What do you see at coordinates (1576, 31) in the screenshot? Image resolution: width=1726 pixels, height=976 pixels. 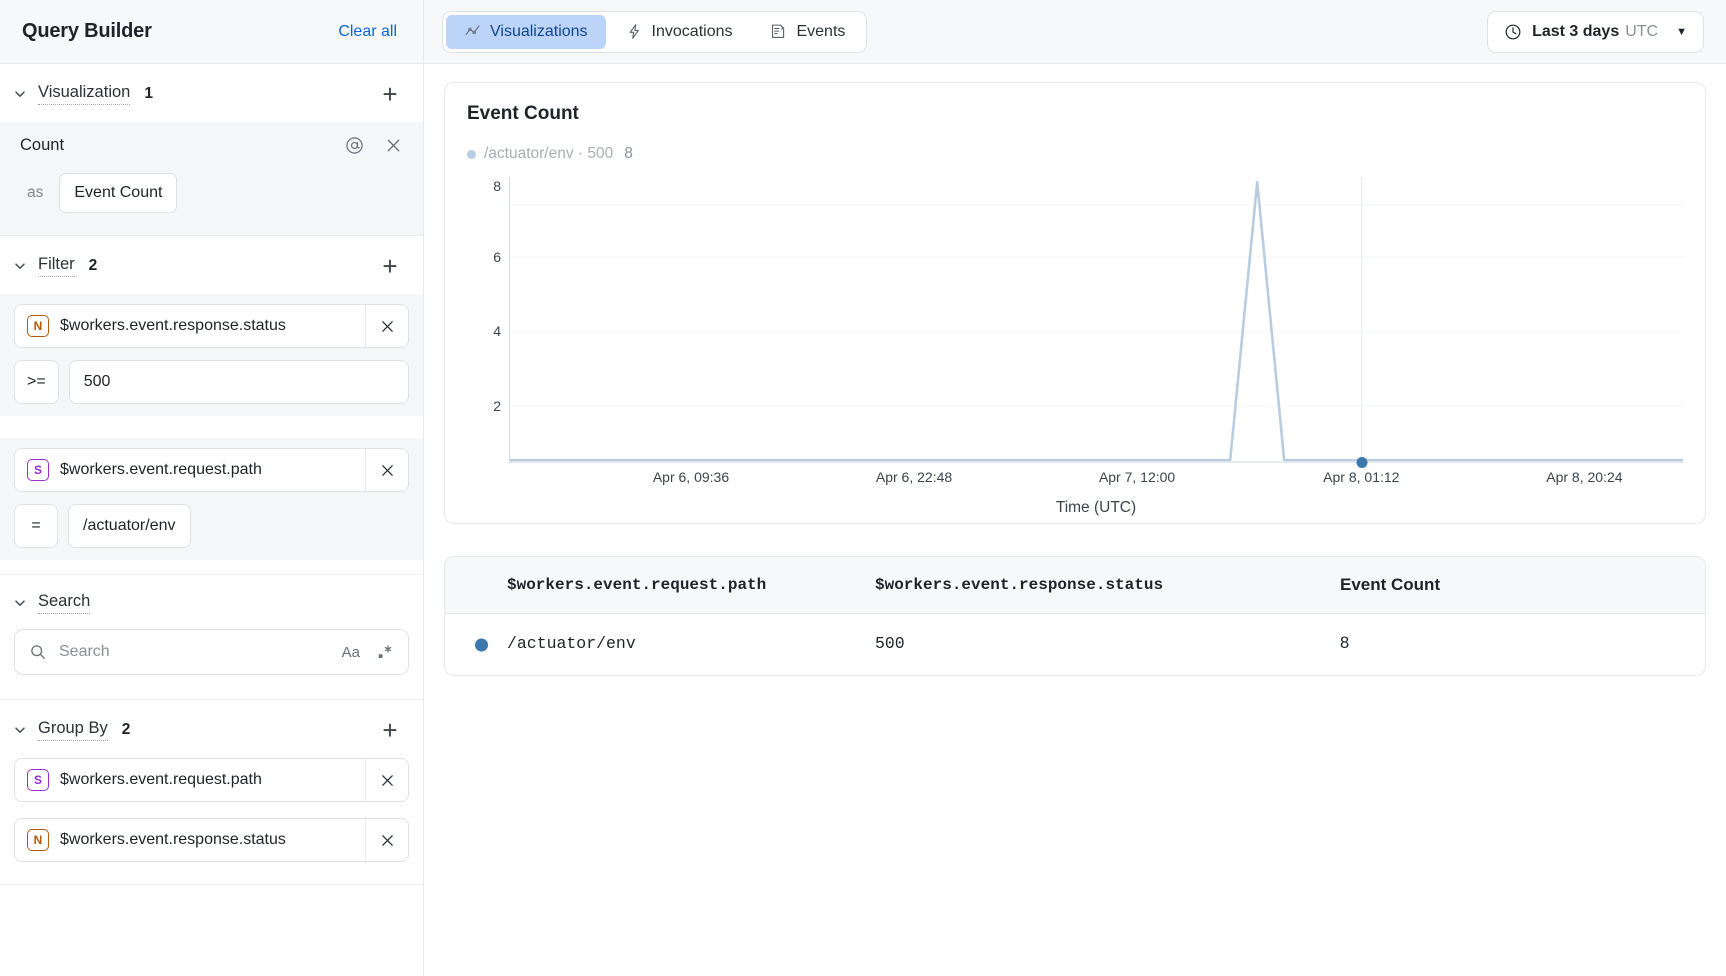 I see `time-range-value: Last 3 days` at bounding box center [1576, 31].